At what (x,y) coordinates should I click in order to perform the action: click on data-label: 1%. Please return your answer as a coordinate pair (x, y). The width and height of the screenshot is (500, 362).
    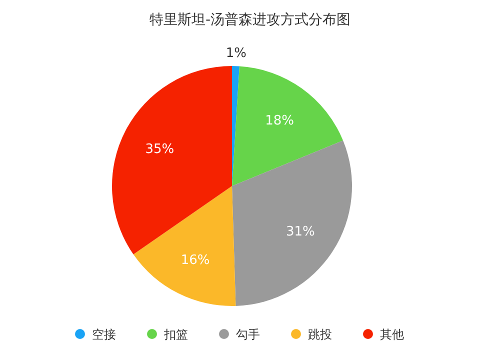
    Looking at the image, I should click on (236, 54).